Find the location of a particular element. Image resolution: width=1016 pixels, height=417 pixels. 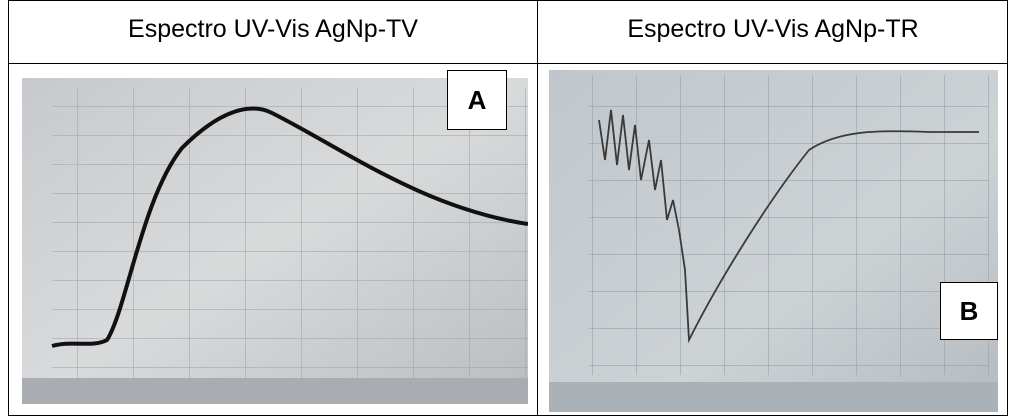

row-divider is located at coordinates (508, 63).